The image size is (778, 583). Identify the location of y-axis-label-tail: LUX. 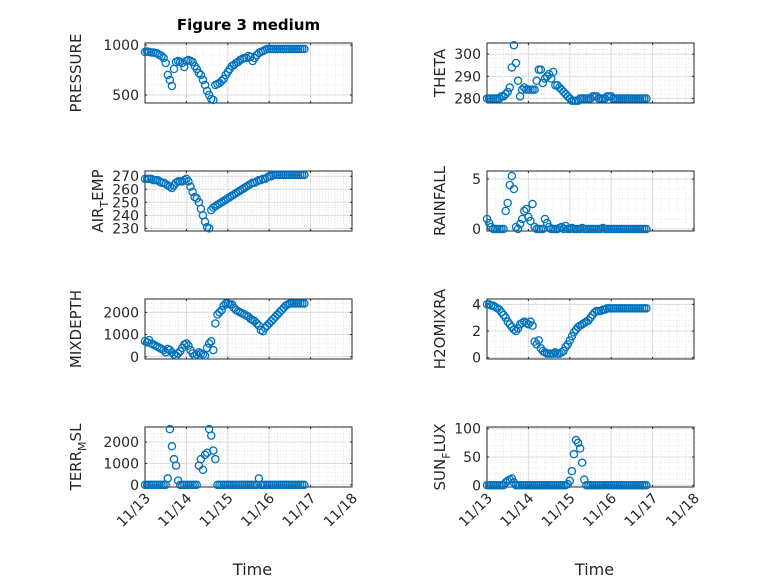
(440, 438).